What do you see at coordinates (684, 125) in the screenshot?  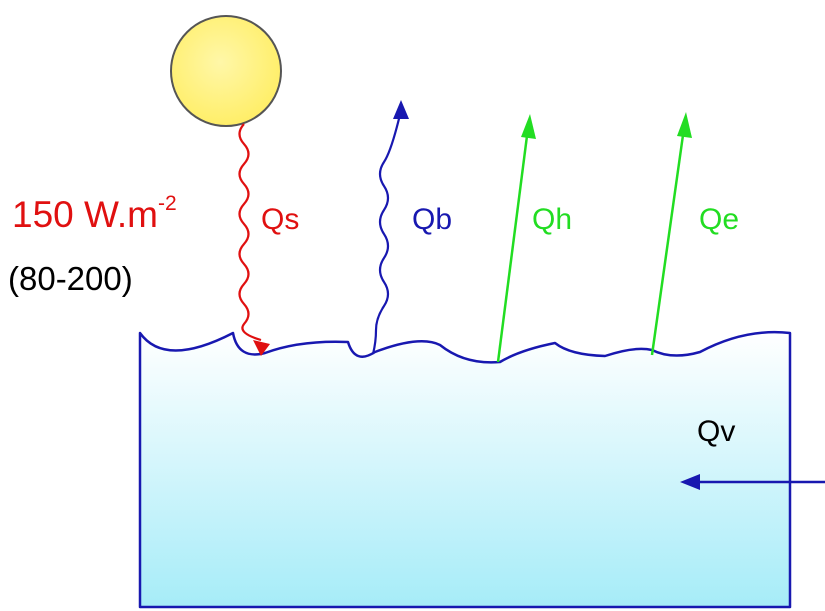 I see `qe-arrowhead-icon` at bounding box center [684, 125].